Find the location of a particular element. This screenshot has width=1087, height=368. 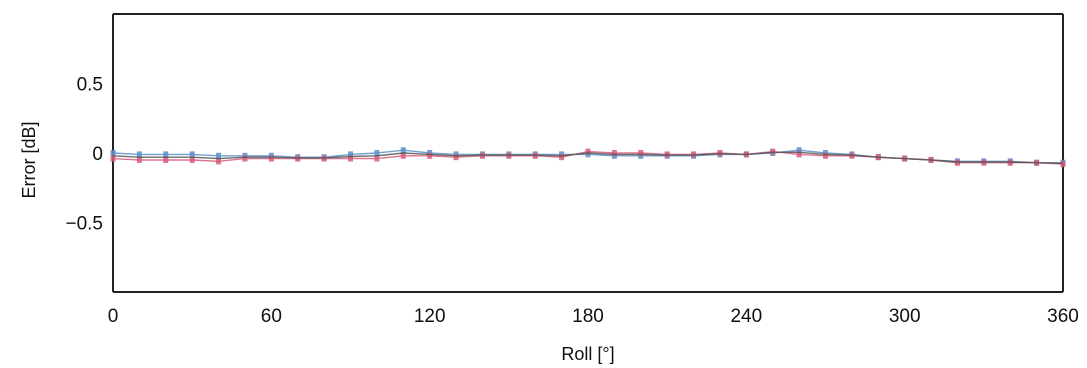

x-tick-label: 120 is located at coordinates (430, 316).